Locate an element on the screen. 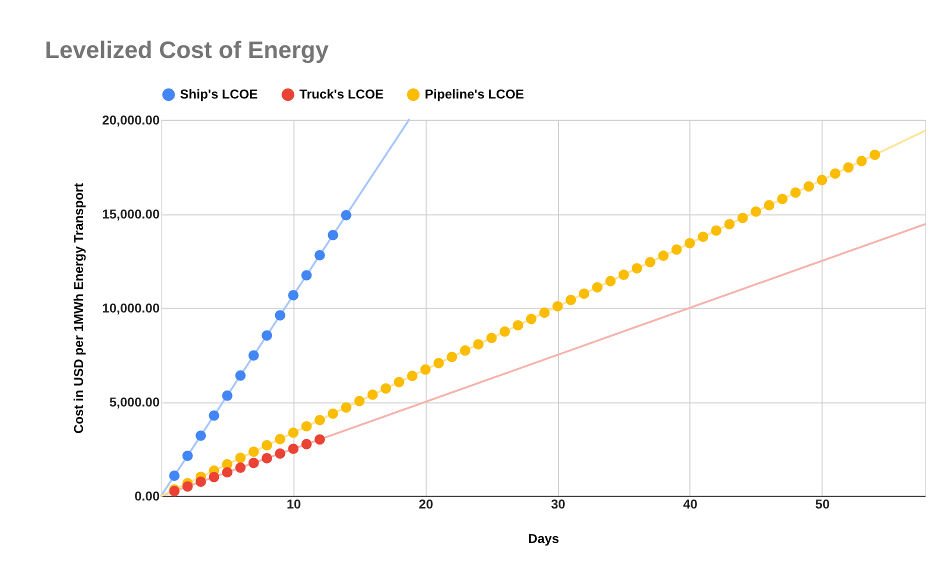 The width and height of the screenshot is (938, 583). legend-label: Truck's LCOE is located at coordinates (341, 94).